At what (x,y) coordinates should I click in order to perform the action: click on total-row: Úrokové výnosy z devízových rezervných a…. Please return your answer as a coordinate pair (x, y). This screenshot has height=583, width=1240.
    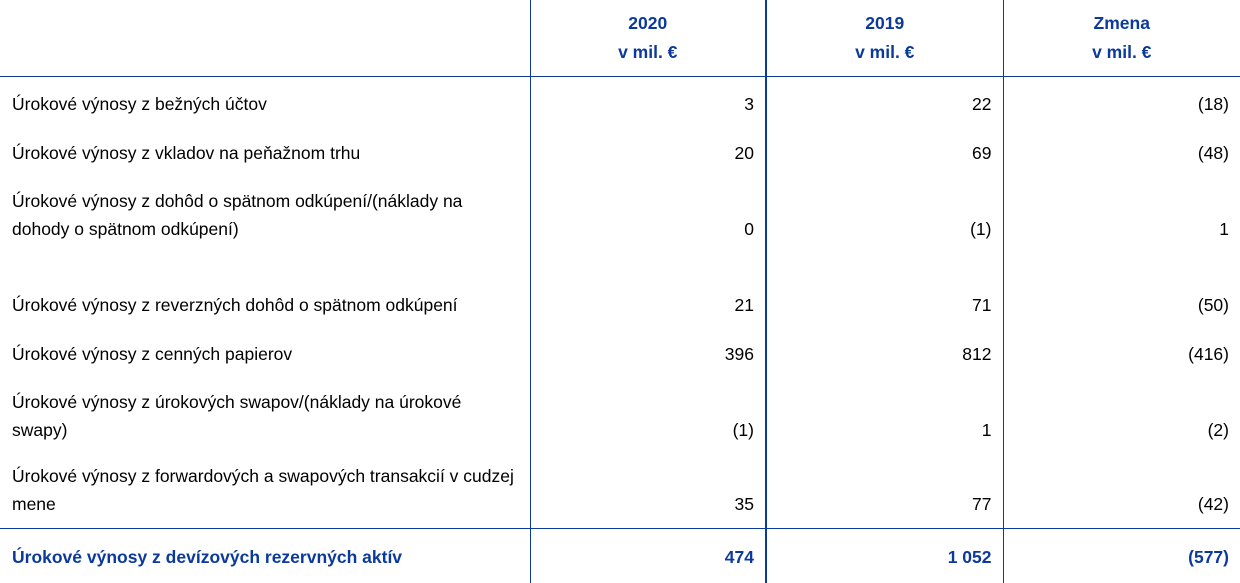
    Looking at the image, I should click on (620, 556).